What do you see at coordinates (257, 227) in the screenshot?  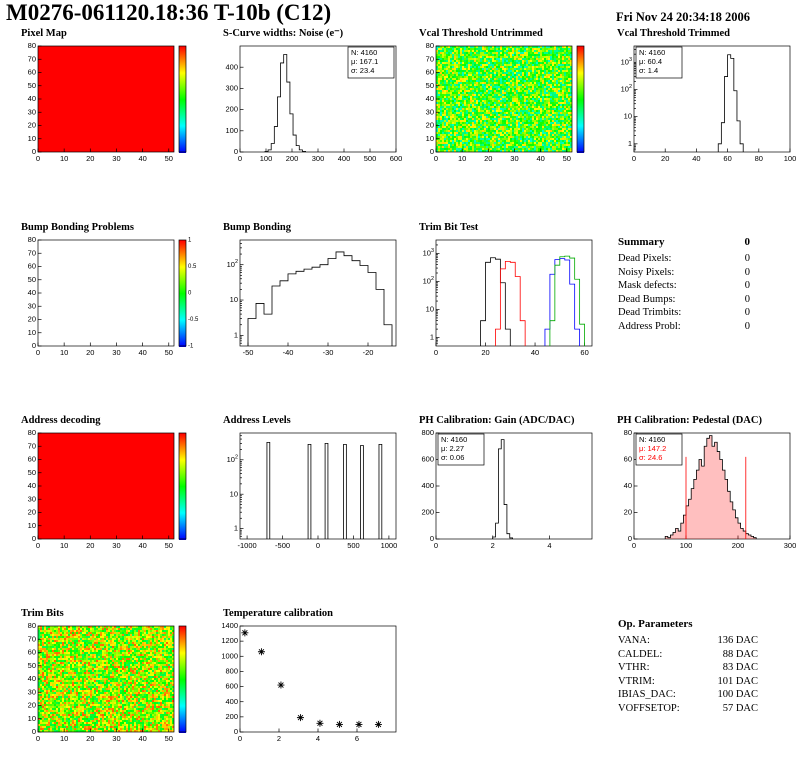 I see `chart-title: Bump Bonding` at bounding box center [257, 227].